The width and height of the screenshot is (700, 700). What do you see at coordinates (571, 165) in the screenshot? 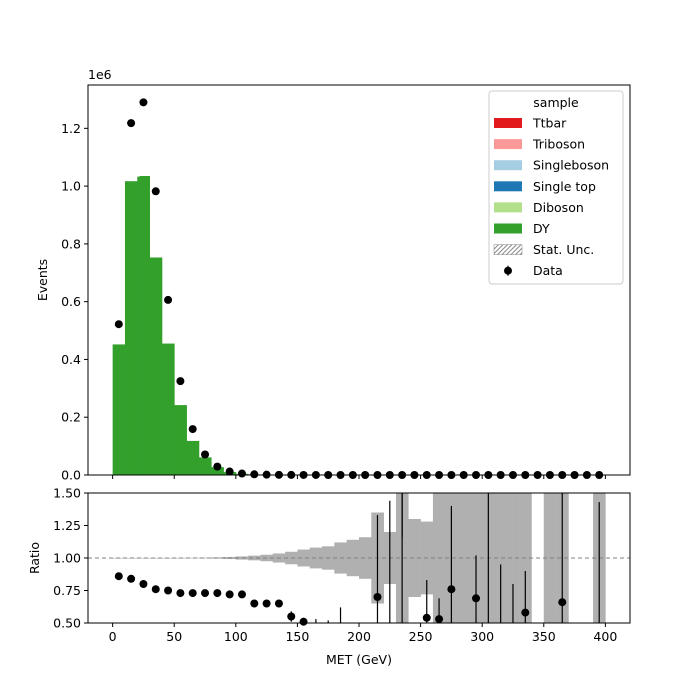
I see `legend-label: Singleboson` at bounding box center [571, 165].